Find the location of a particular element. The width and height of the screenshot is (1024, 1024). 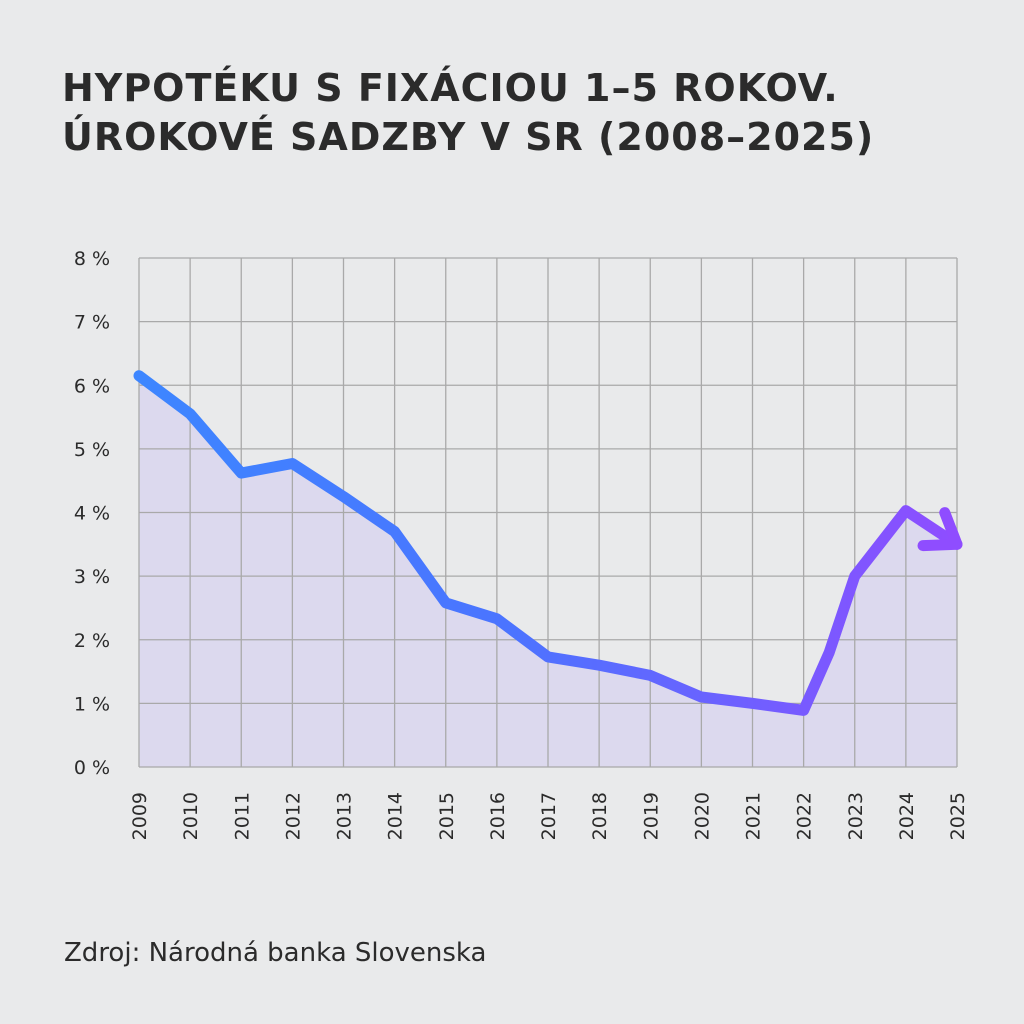

y-tick-label: 7 % is located at coordinates (92, 323).